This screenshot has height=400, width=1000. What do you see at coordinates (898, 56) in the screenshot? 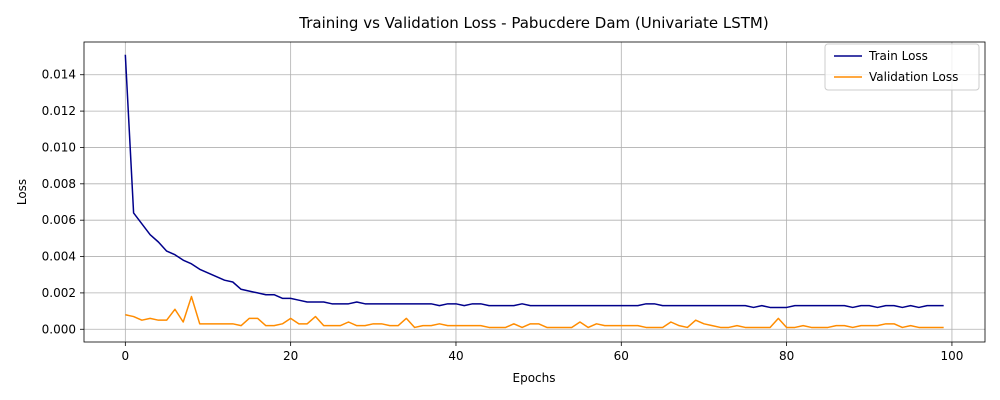
I see `legend-label-train-loss: Train Loss` at bounding box center [898, 56].